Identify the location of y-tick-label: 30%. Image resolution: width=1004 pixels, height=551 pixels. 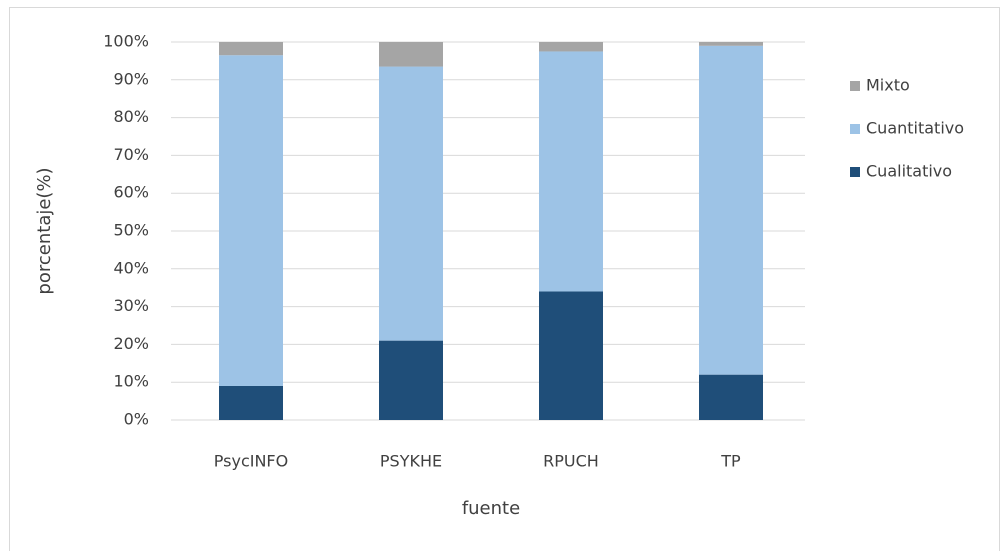
(131, 305).